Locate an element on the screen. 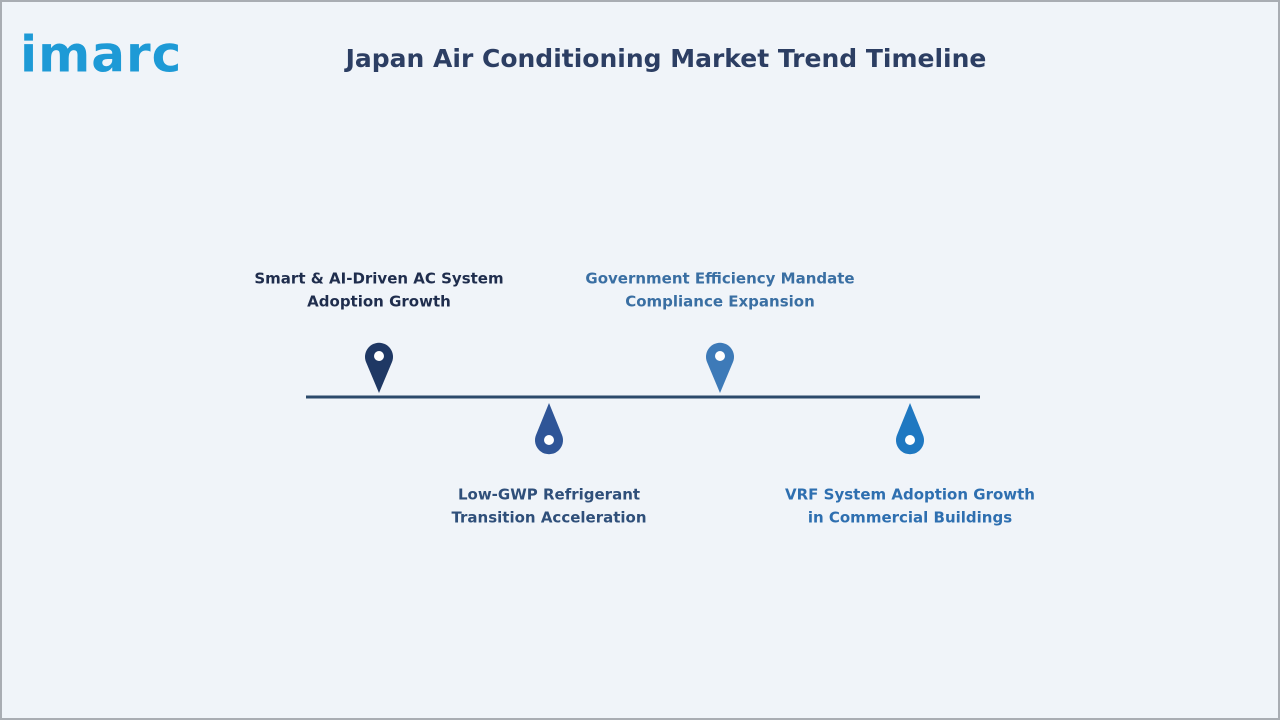  milestone-label: VRF System Adoption Growth is located at coordinates (910, 495).